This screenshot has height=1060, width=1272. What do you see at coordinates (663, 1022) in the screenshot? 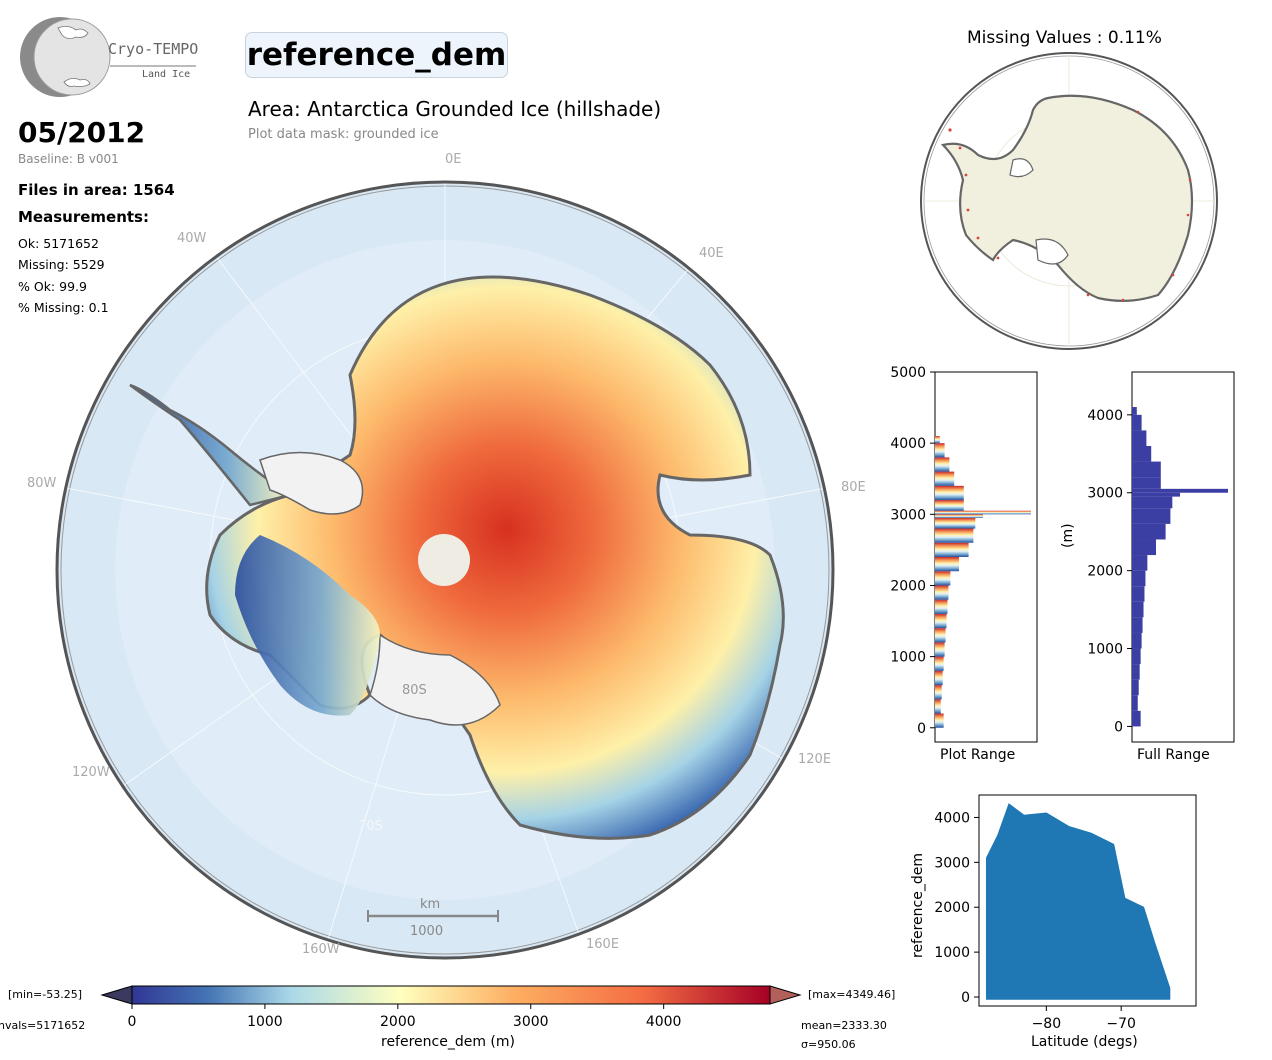
I see `colorbar-tick-label: 4000` at bounding box center [663, 1022].